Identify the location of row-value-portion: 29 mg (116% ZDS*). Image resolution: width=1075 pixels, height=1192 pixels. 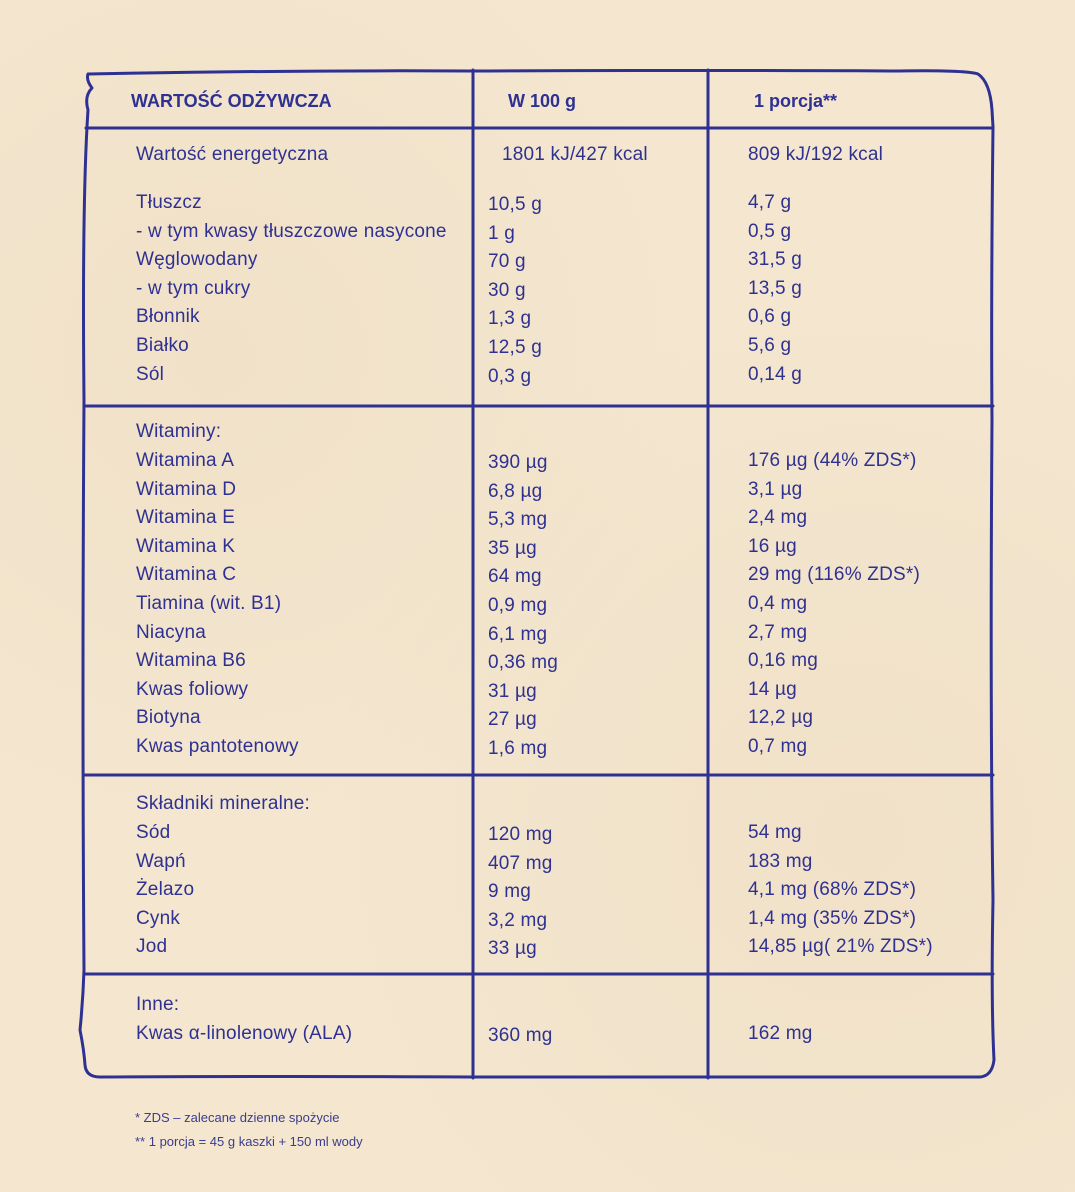
(834, 574).